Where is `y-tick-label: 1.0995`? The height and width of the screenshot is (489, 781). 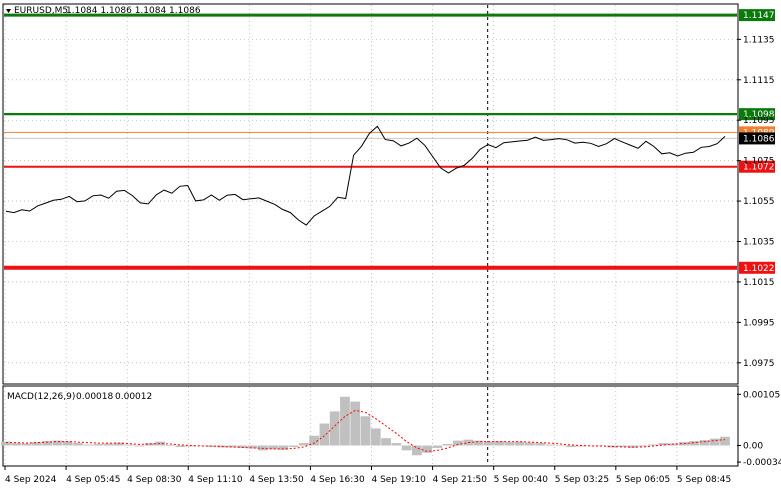 y-tick-label: 1.0995 is located at coordinates (759, 323).